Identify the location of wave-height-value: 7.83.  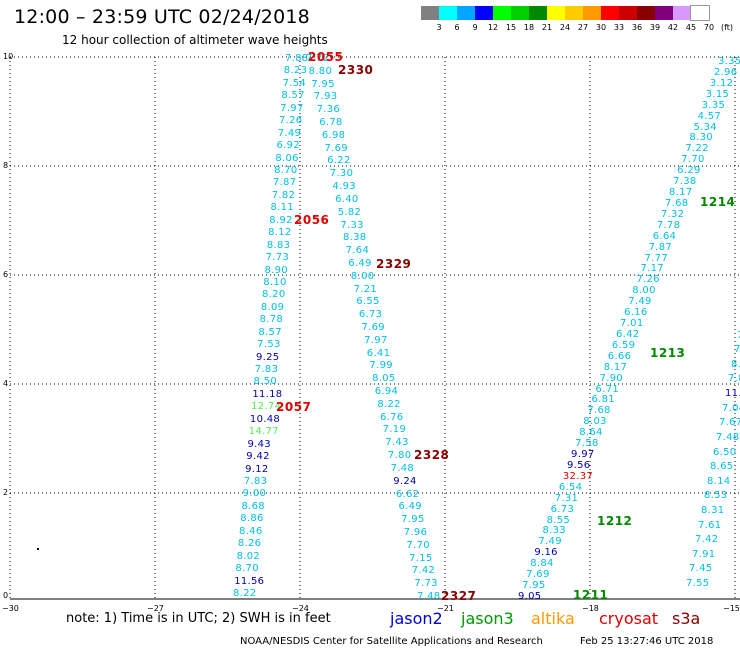
(255, 482).